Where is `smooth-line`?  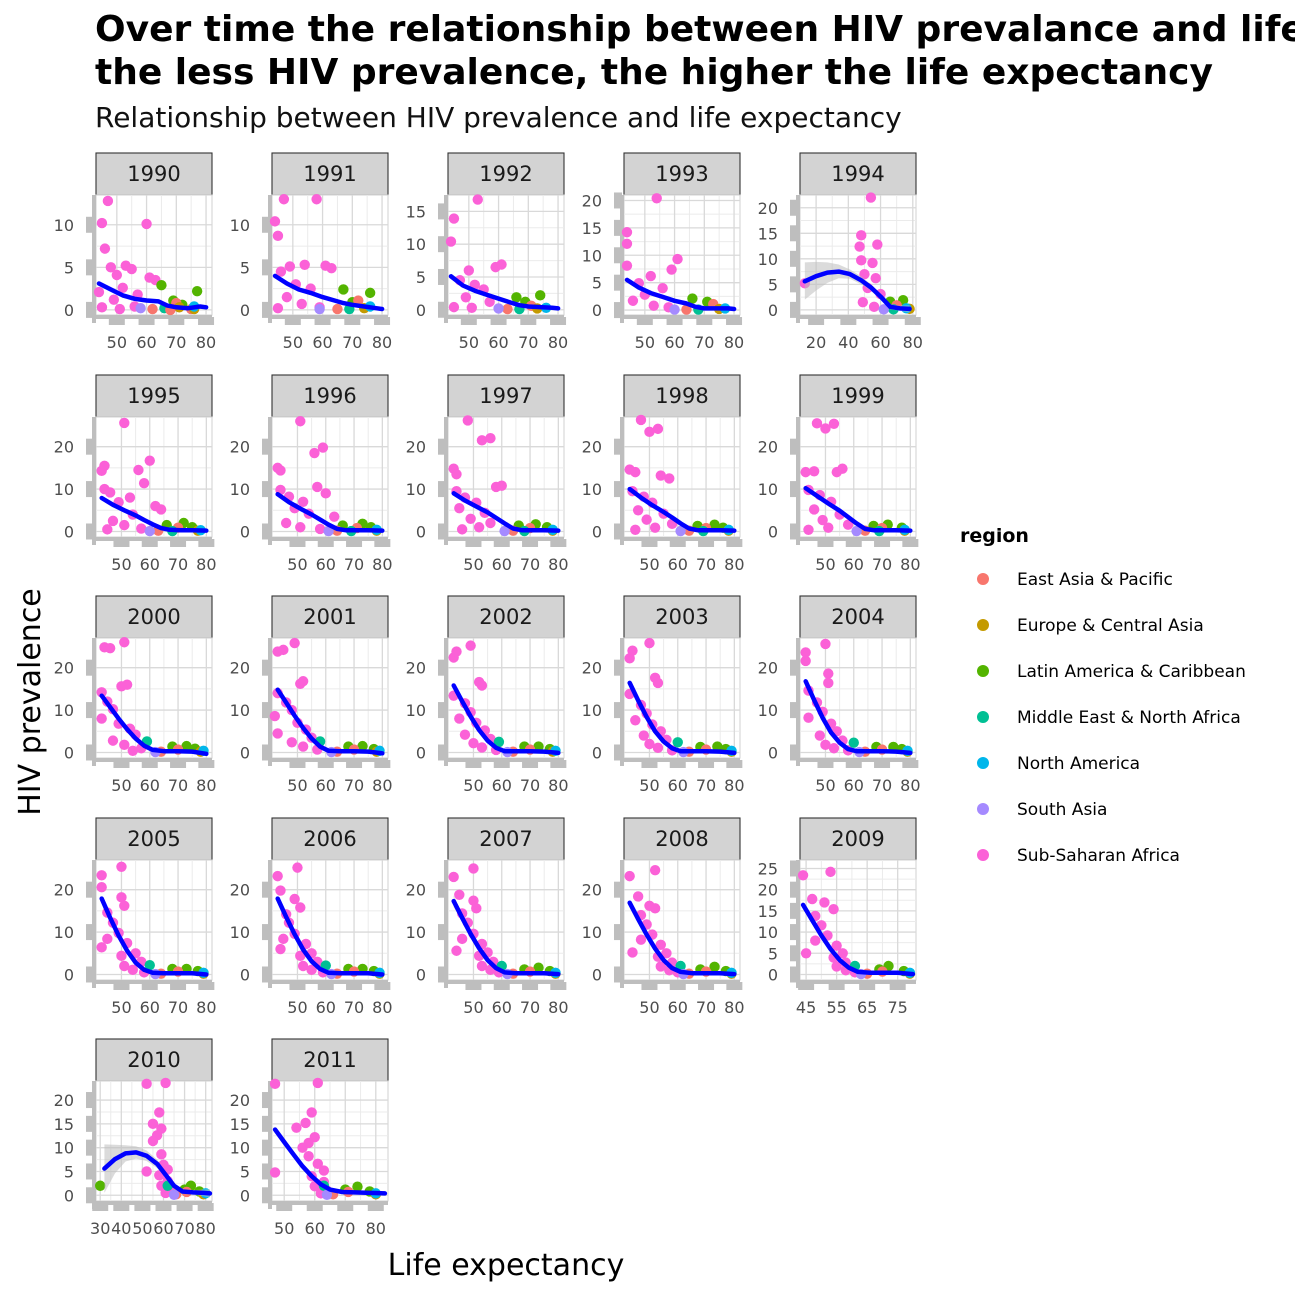
smooth-line is located at coordinates (858, 509).